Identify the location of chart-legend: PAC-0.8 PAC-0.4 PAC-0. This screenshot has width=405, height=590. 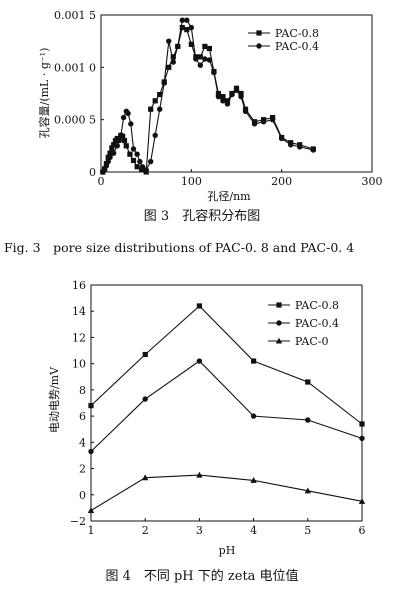
(303, 323).